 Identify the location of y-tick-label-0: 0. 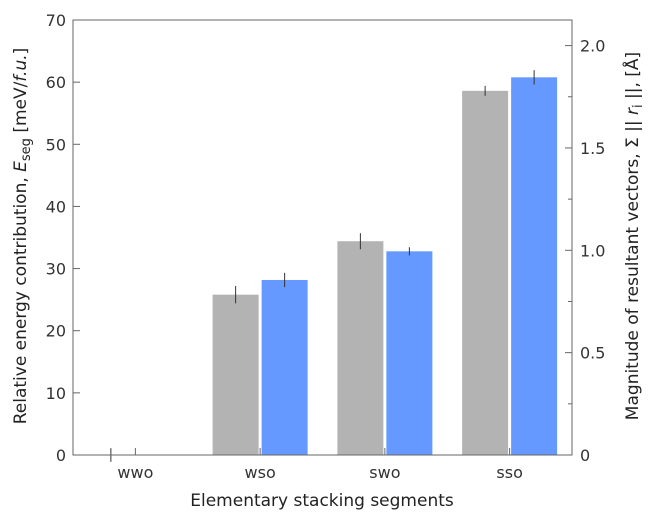
(61, 455).